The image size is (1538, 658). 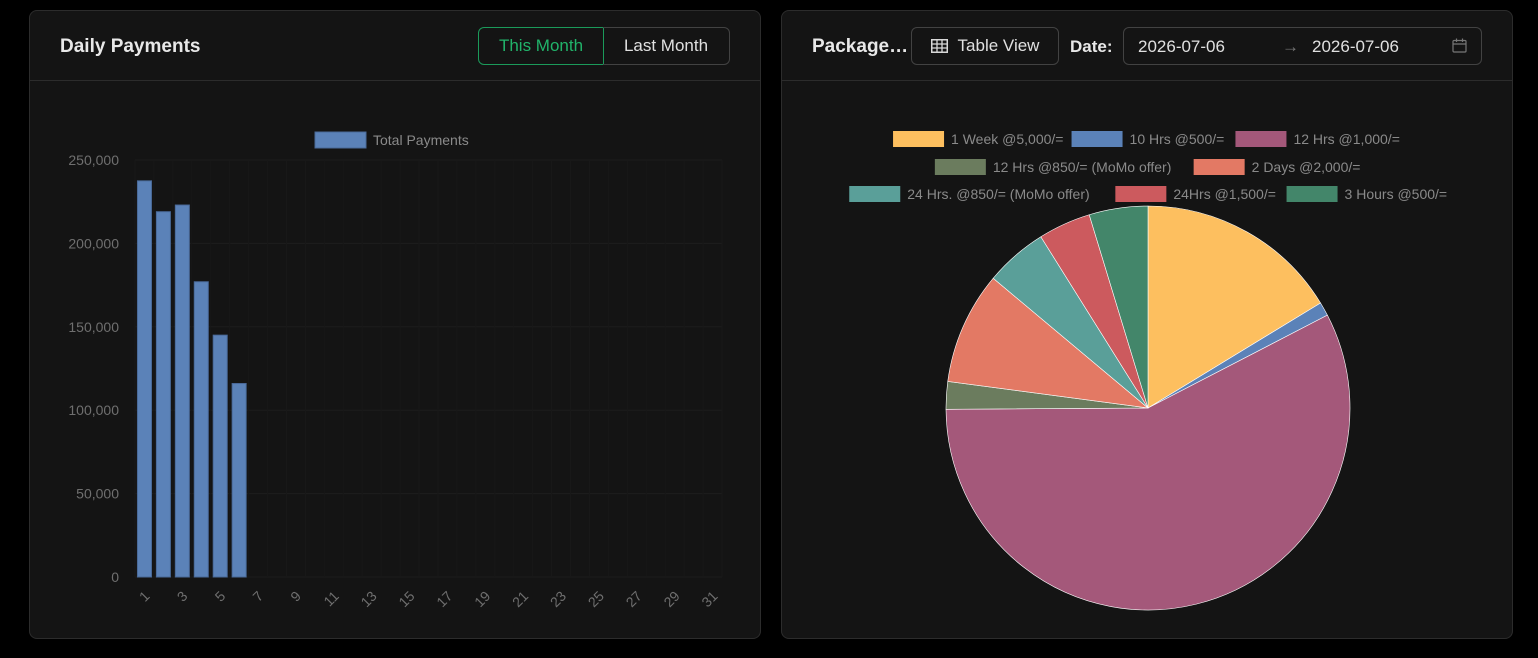 What do you see at coordinates (93, 327) in the screenshot?
I see `y-tick-label: 150,000` at bounding box center [93, 327].